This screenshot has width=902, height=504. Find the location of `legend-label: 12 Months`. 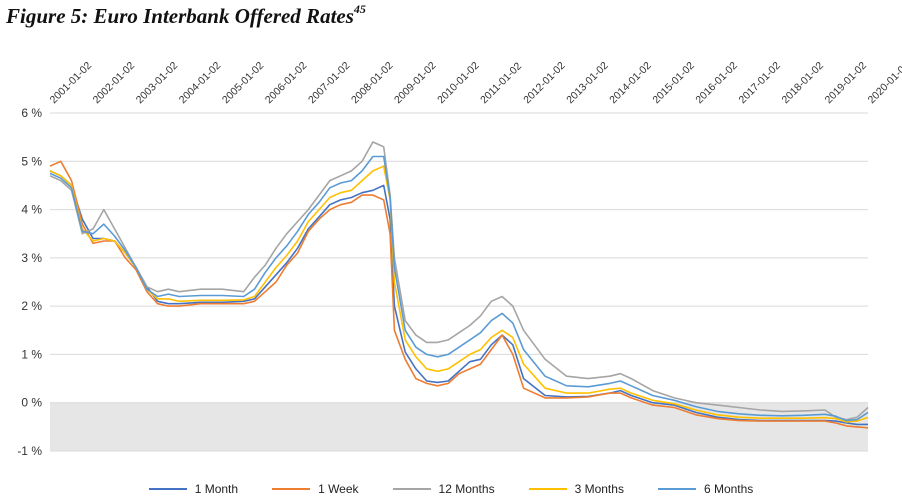

legend-label: 12 Months is located at coordinates (466, 489).